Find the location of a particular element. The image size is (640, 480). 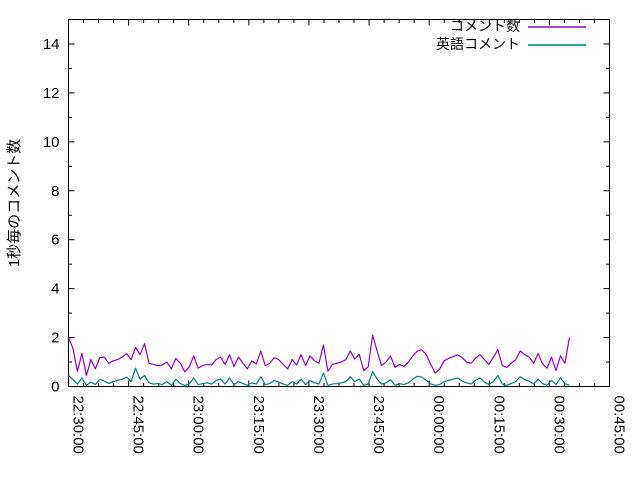

y-axis-tick-label: 2 is located at coordinates (55, 338).